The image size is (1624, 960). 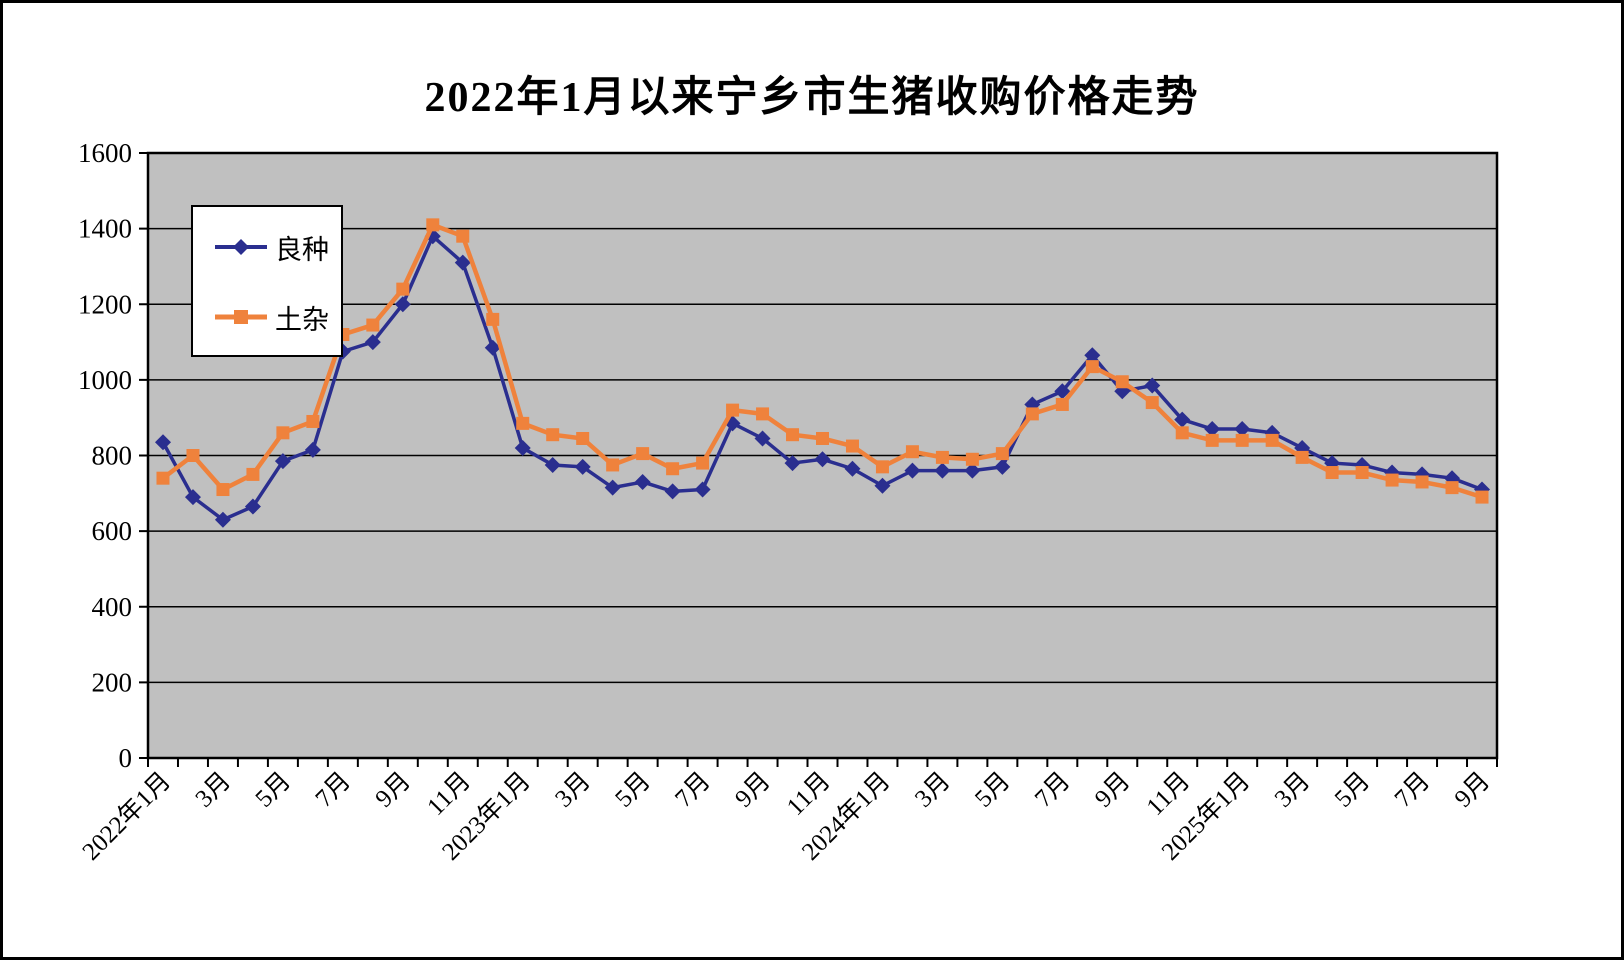 I want to click on series-marker-良种-24, so click(x=882, y=485).